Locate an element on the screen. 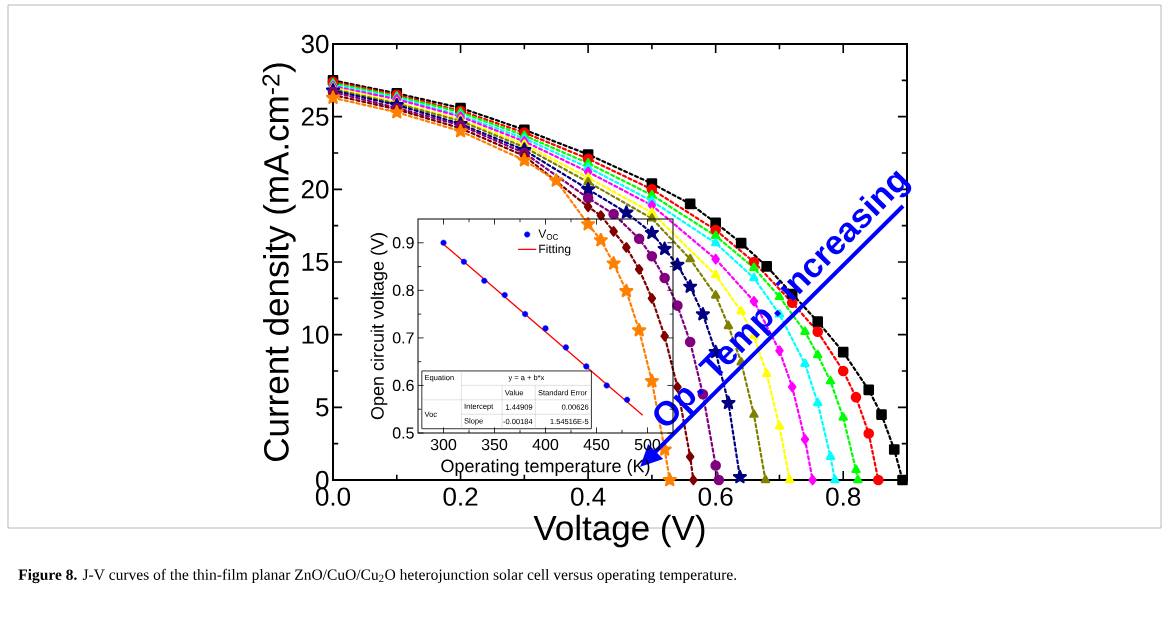  y-tick-label: 0.5 is located at coordinates (403, 433).